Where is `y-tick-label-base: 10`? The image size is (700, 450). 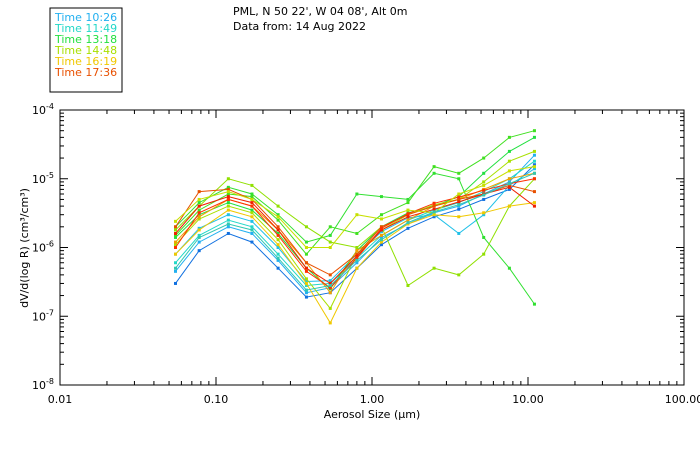
y-tick-label-base: 10 is located at coordinates (39, 316).